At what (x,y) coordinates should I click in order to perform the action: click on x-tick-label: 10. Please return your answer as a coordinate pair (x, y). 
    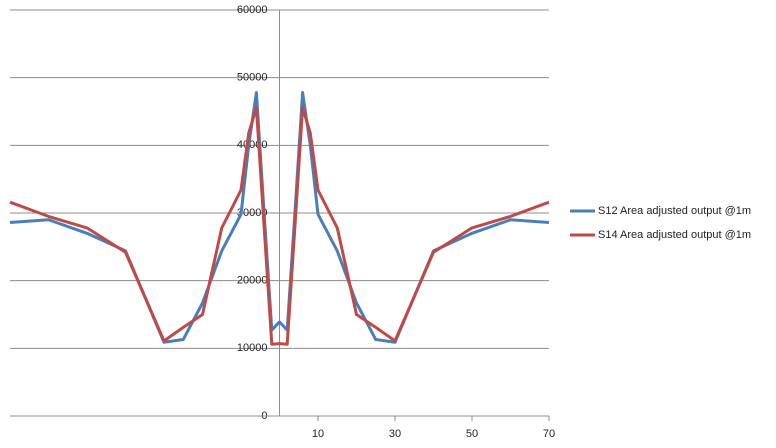
    Looking at the image, I should click on (318, 434).